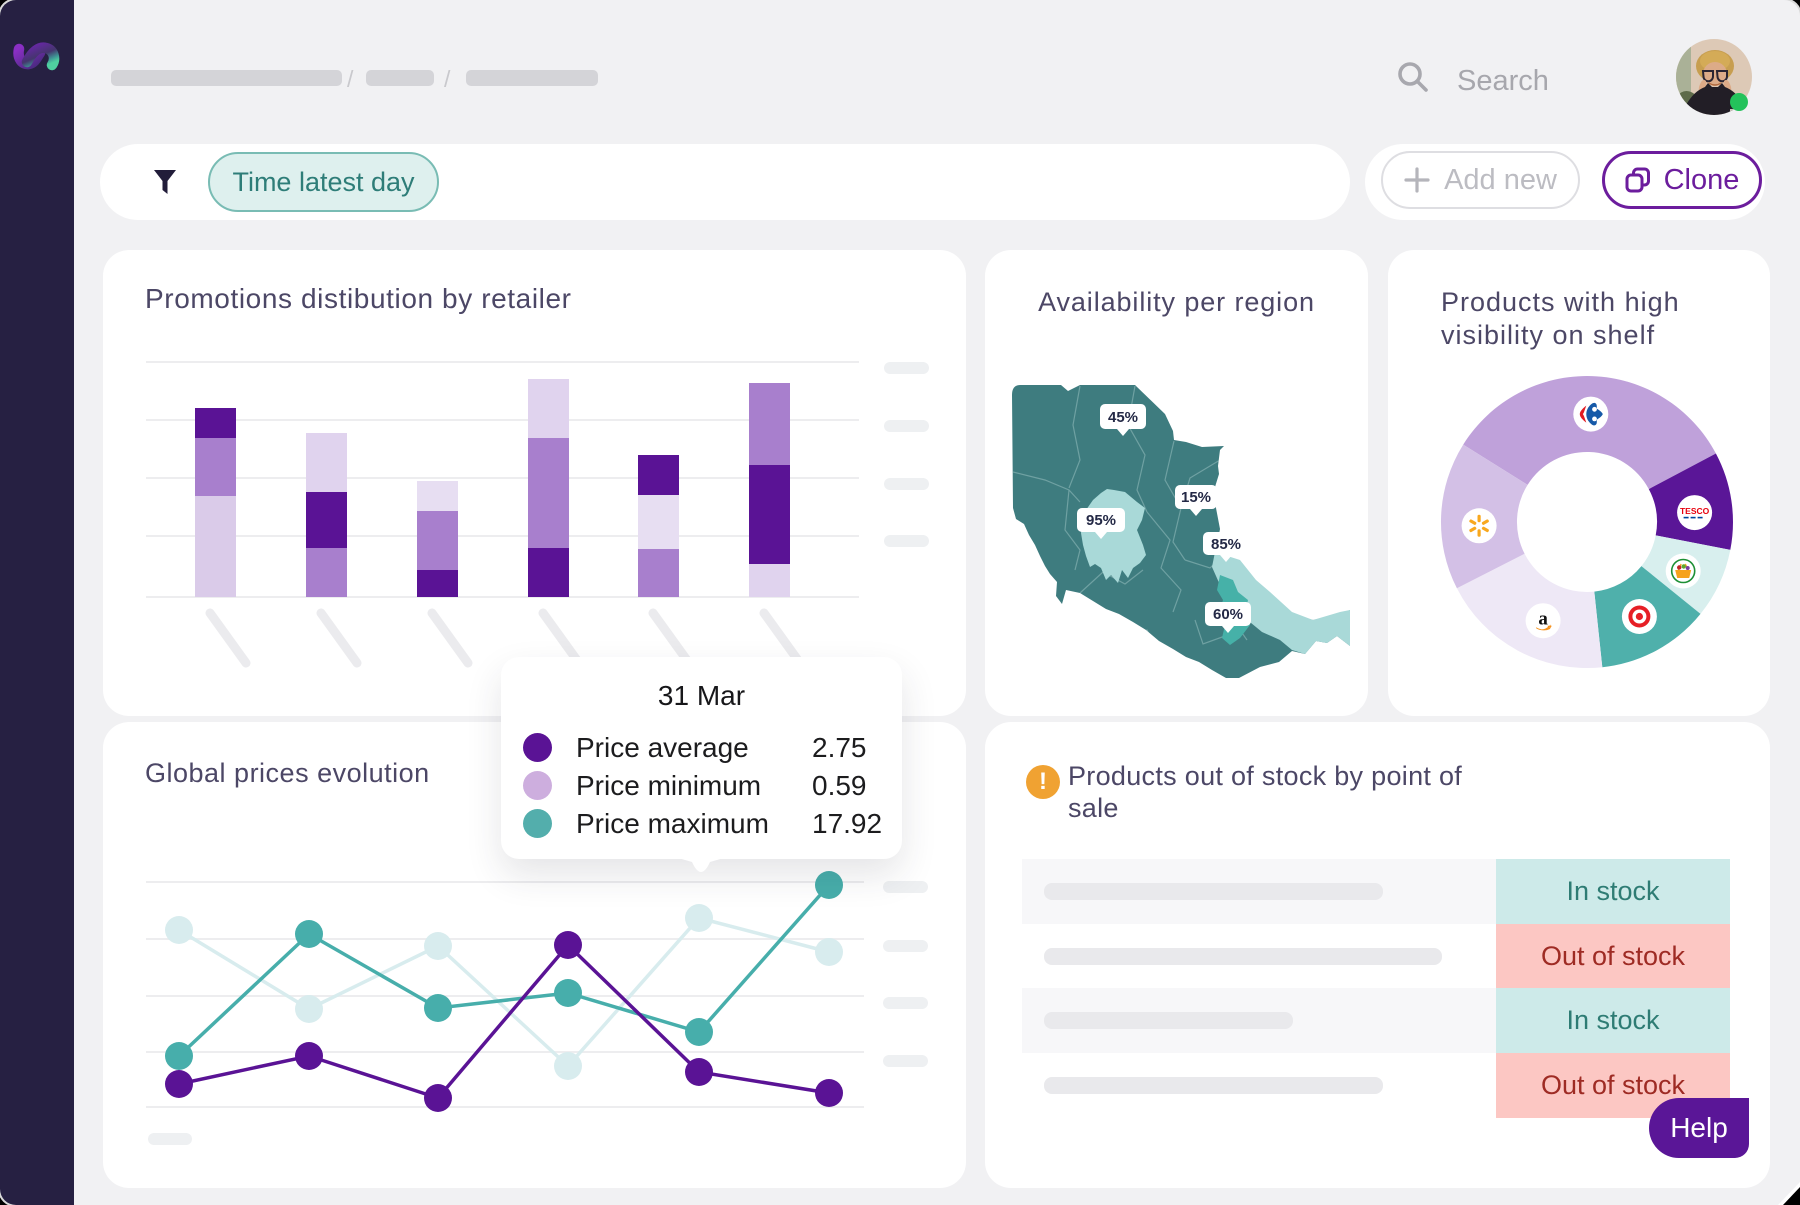 The image size is (1800, 1205). Describe the element at coordinates (1228, 614) in the screenshot. I see `svg-text: 60%` at that location.